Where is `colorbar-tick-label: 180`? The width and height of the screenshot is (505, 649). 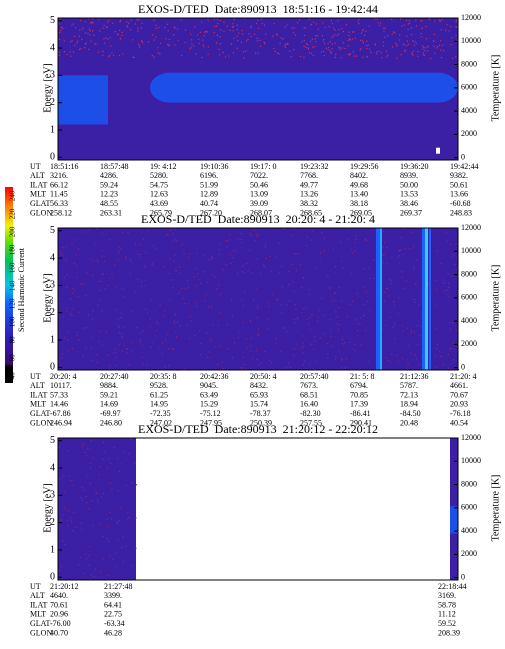 colorbar-tick-label: 180 is located at coordinates (13, 249).